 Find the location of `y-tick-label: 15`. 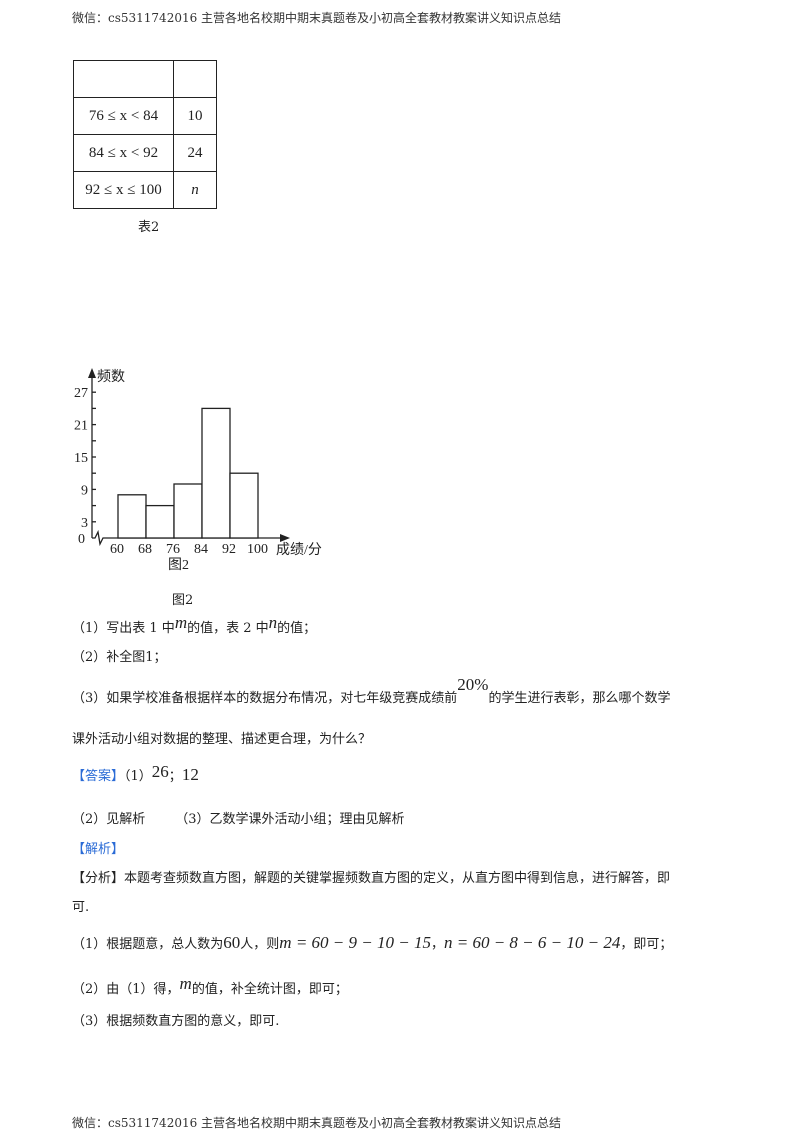

y-tick-label: 15 is located at coordinates (81, 458).